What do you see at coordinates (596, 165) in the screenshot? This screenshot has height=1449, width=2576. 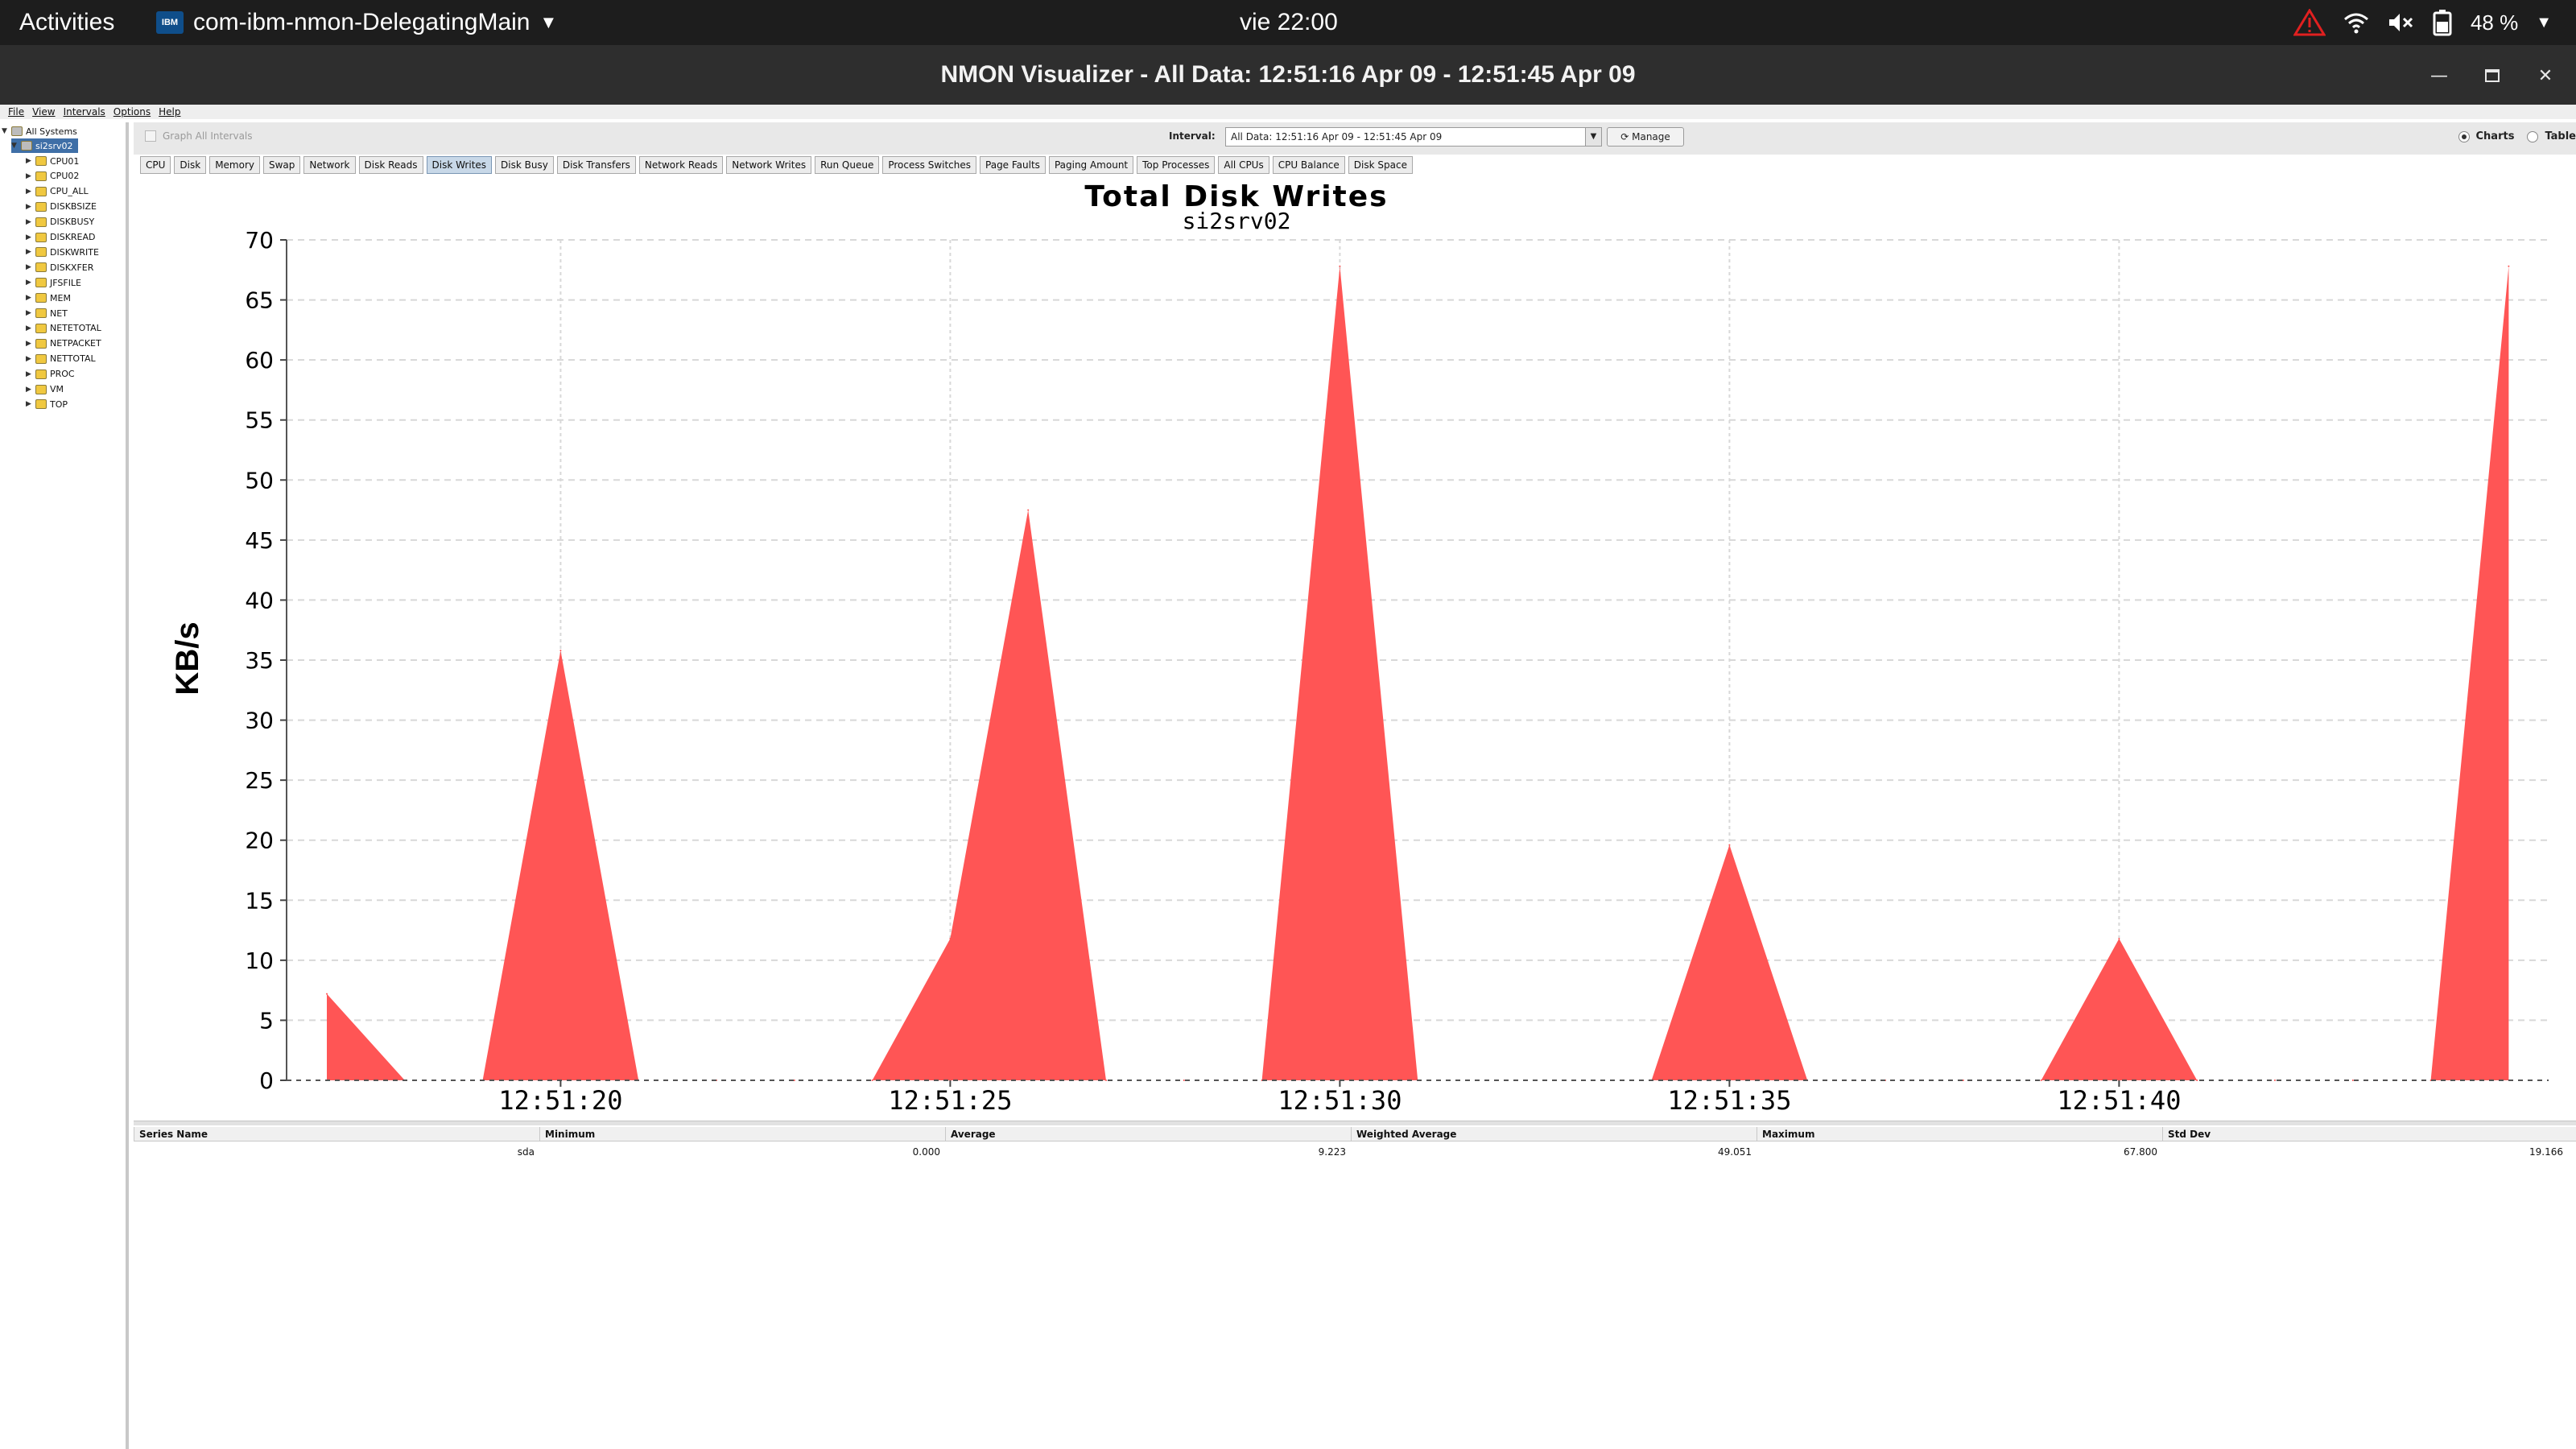 I see `tab-disk-transfers: Disk Transfers` at bounding box center [596, 165].